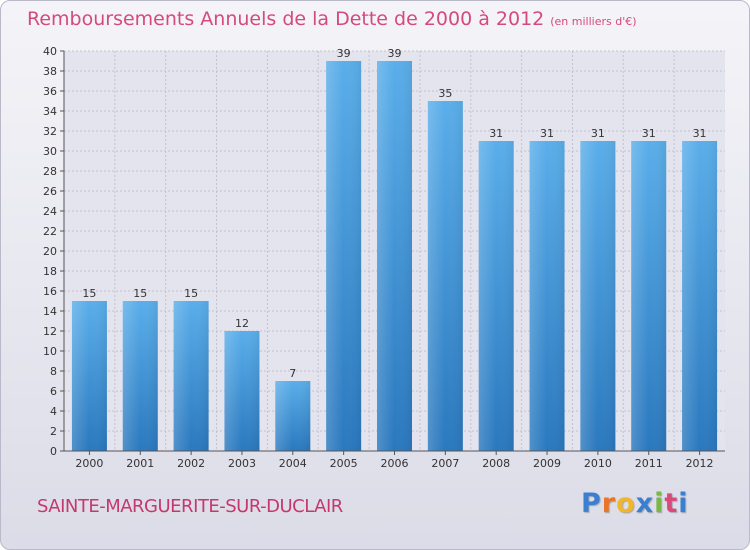 Image resolution: width=750 pixels, height=550 pixels. Describe the element at coordinates (50, 331) in the screenshot. I see `y-tick-label: 12` at that location.